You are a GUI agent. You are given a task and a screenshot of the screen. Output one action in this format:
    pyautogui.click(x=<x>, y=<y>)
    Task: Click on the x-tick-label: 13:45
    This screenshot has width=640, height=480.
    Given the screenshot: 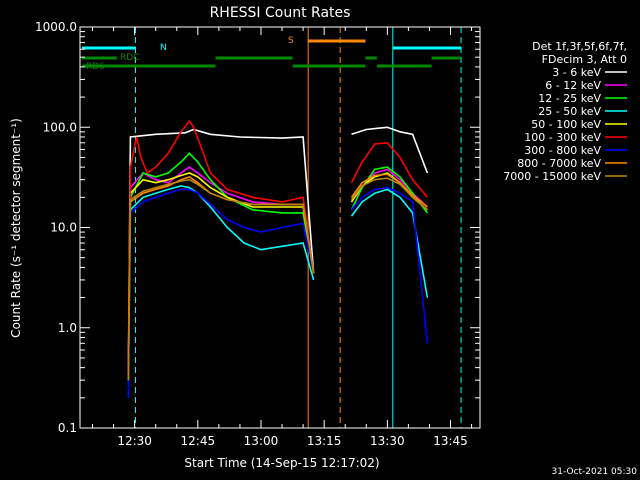 What is the action you would take?
    pyautogui.click(x=450, y=441)
    